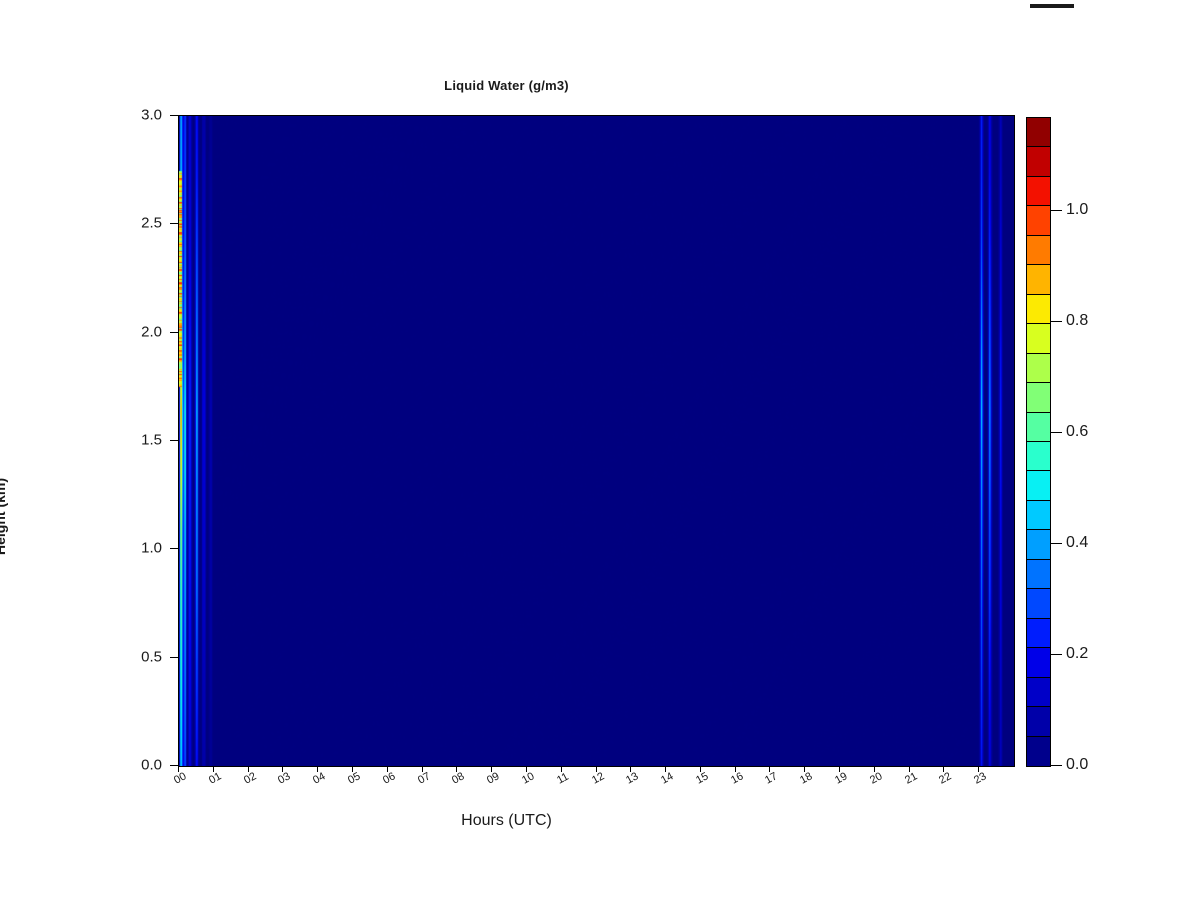 This screenshot has height=900, width=1200. What do you see at coordinates (151, 440) in the screenshot?
I see `y-tick-label: 1.5` at bounding box center [151, 440].